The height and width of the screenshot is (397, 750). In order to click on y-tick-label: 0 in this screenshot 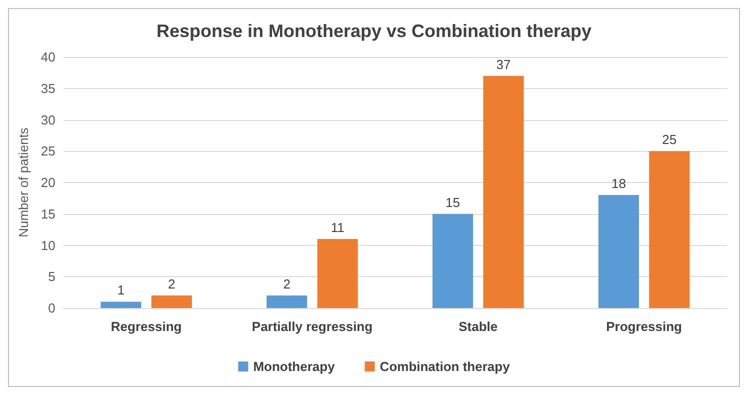, I will do `click(52, 308)`.